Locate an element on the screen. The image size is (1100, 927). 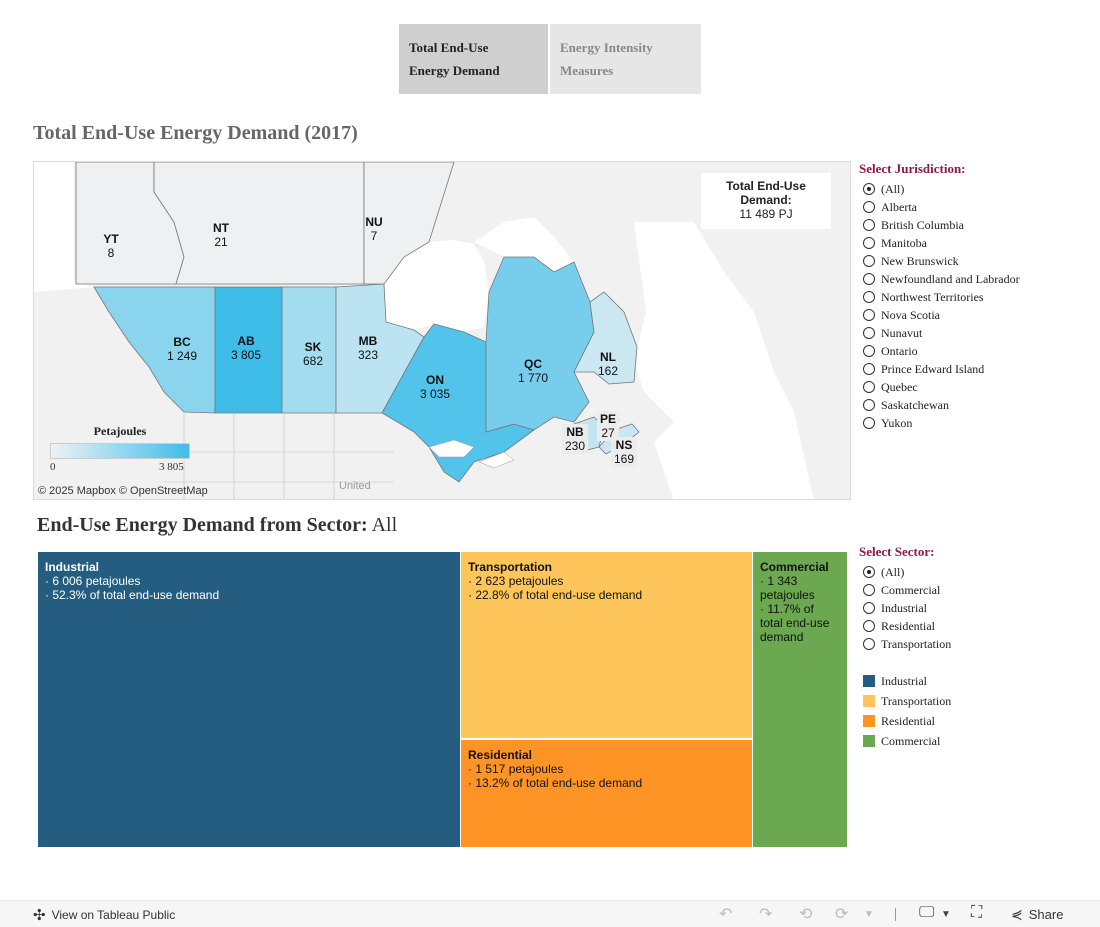
radio-label: Newfoundland and Labrador is located at coordinates (950, 278).